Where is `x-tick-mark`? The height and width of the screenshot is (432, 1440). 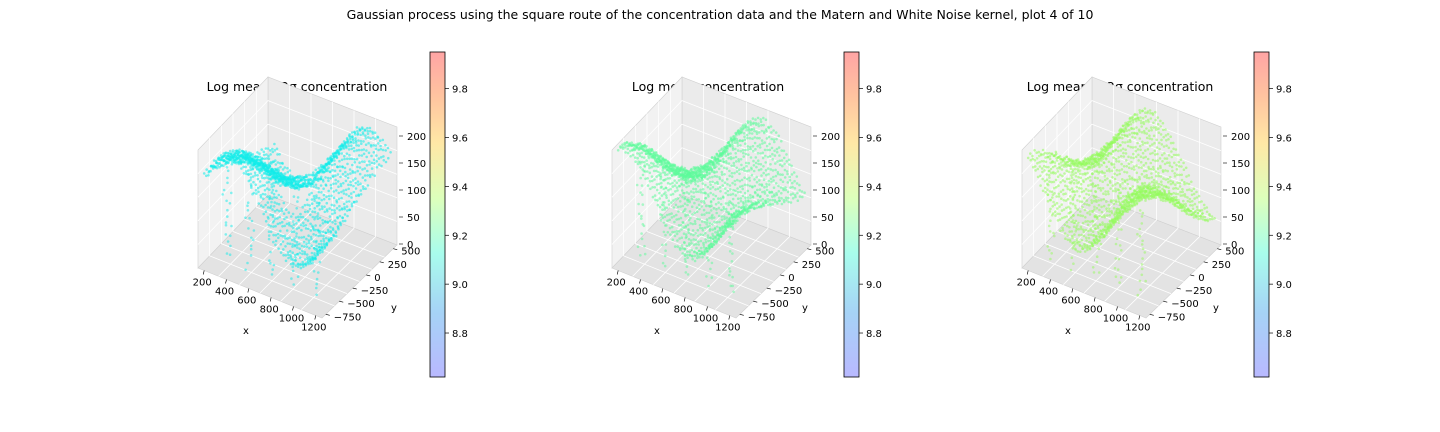
x-tick-mark is located at coordinates (293, 308).